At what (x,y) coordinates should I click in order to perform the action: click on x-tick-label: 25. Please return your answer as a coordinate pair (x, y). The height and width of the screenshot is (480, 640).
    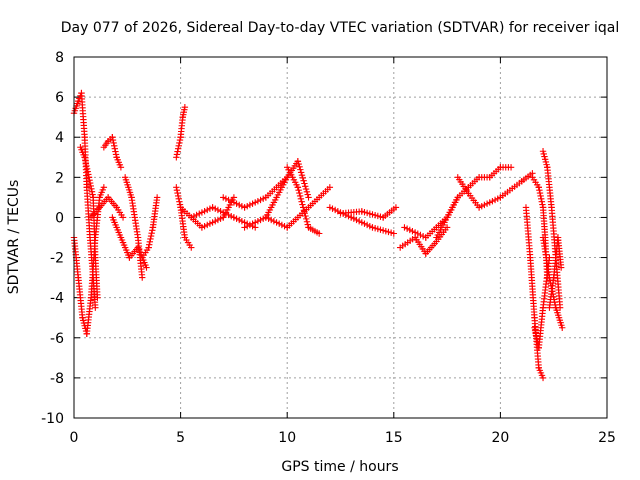
    Looking at the image, I should click on (607, 438).